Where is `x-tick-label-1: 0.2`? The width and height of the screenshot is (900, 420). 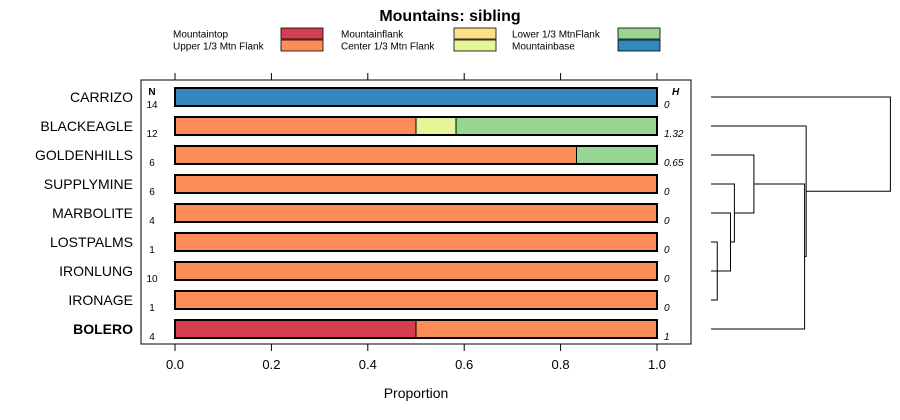
x-tick-label-1: 0.2 is located at coordinates (271, 364).